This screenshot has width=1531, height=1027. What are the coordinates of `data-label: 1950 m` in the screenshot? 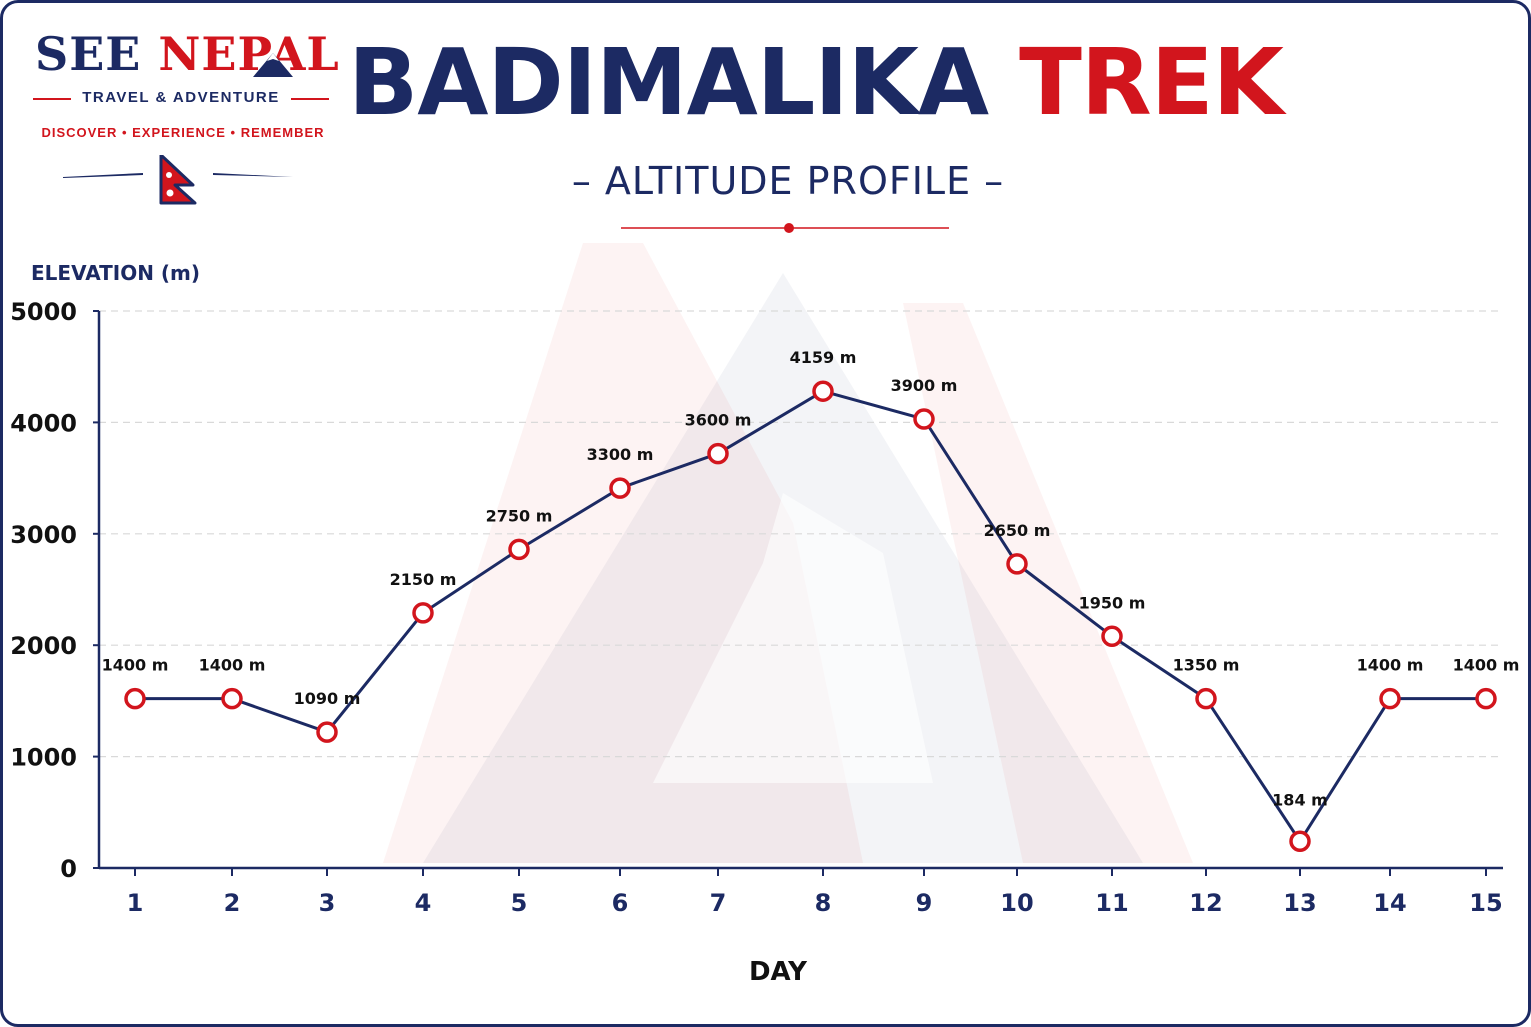 It's located at (1112, 602).